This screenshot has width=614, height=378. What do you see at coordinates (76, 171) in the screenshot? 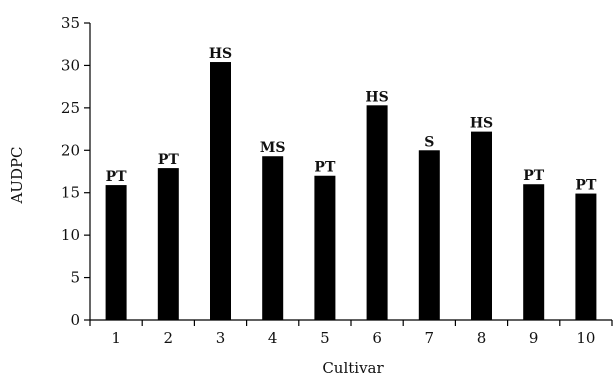
I see `y-axis: 0 5 10 15 20 25 30 35` at bounding box center [76, 171].